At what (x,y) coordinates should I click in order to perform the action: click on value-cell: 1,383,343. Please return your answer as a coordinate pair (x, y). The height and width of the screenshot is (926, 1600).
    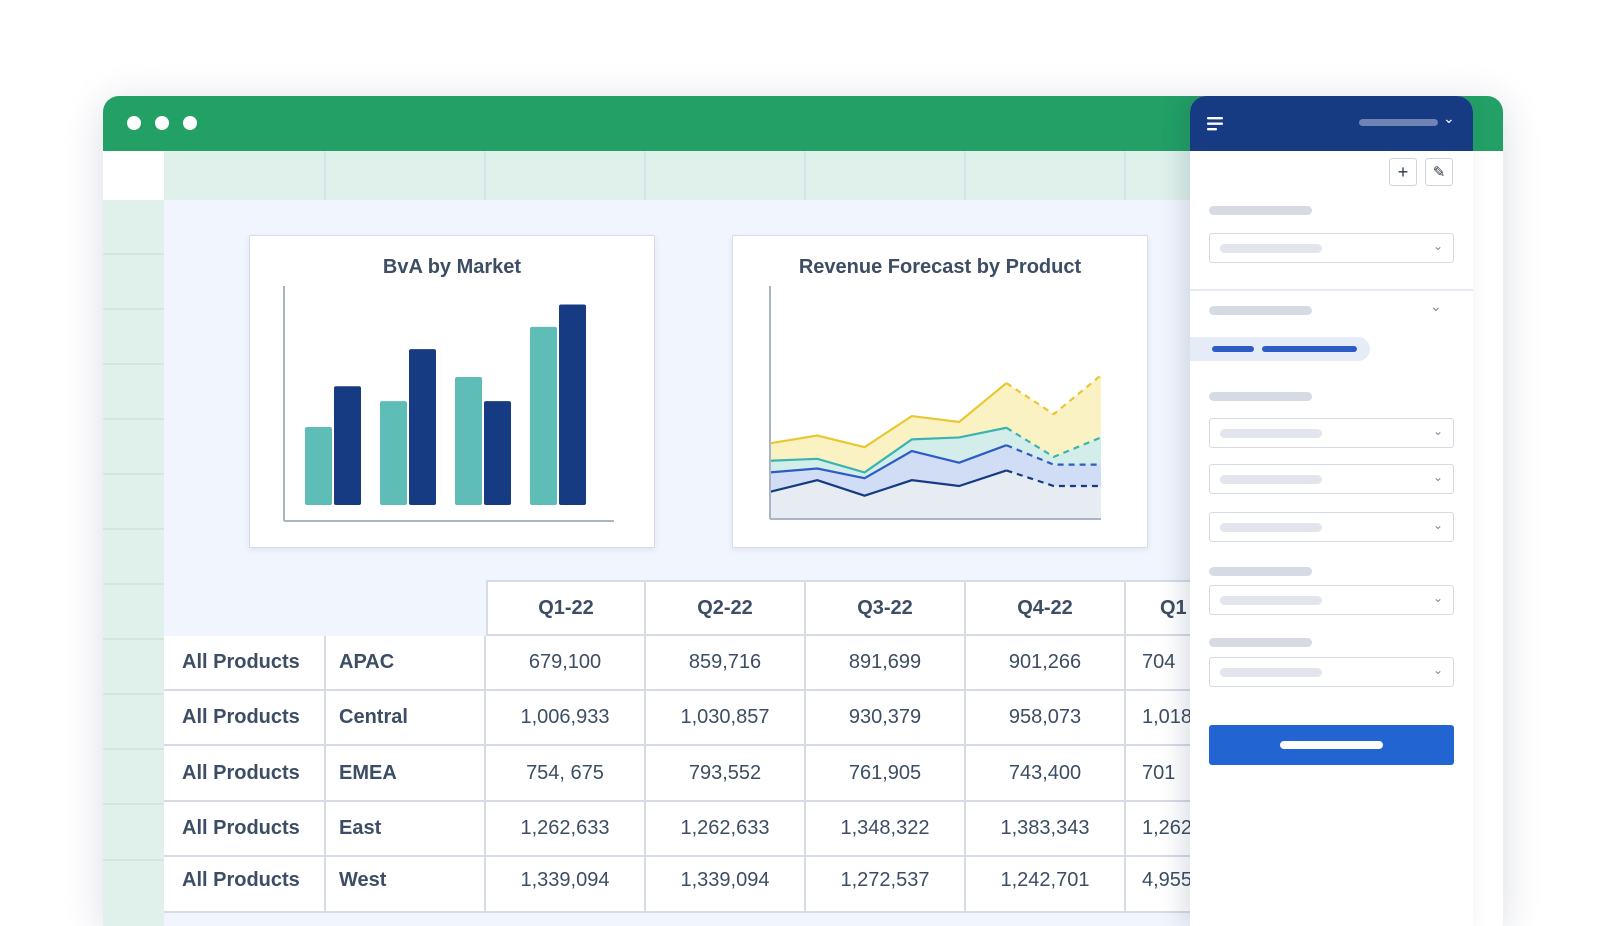
    Looking at the image, I should click on (1046, 829).